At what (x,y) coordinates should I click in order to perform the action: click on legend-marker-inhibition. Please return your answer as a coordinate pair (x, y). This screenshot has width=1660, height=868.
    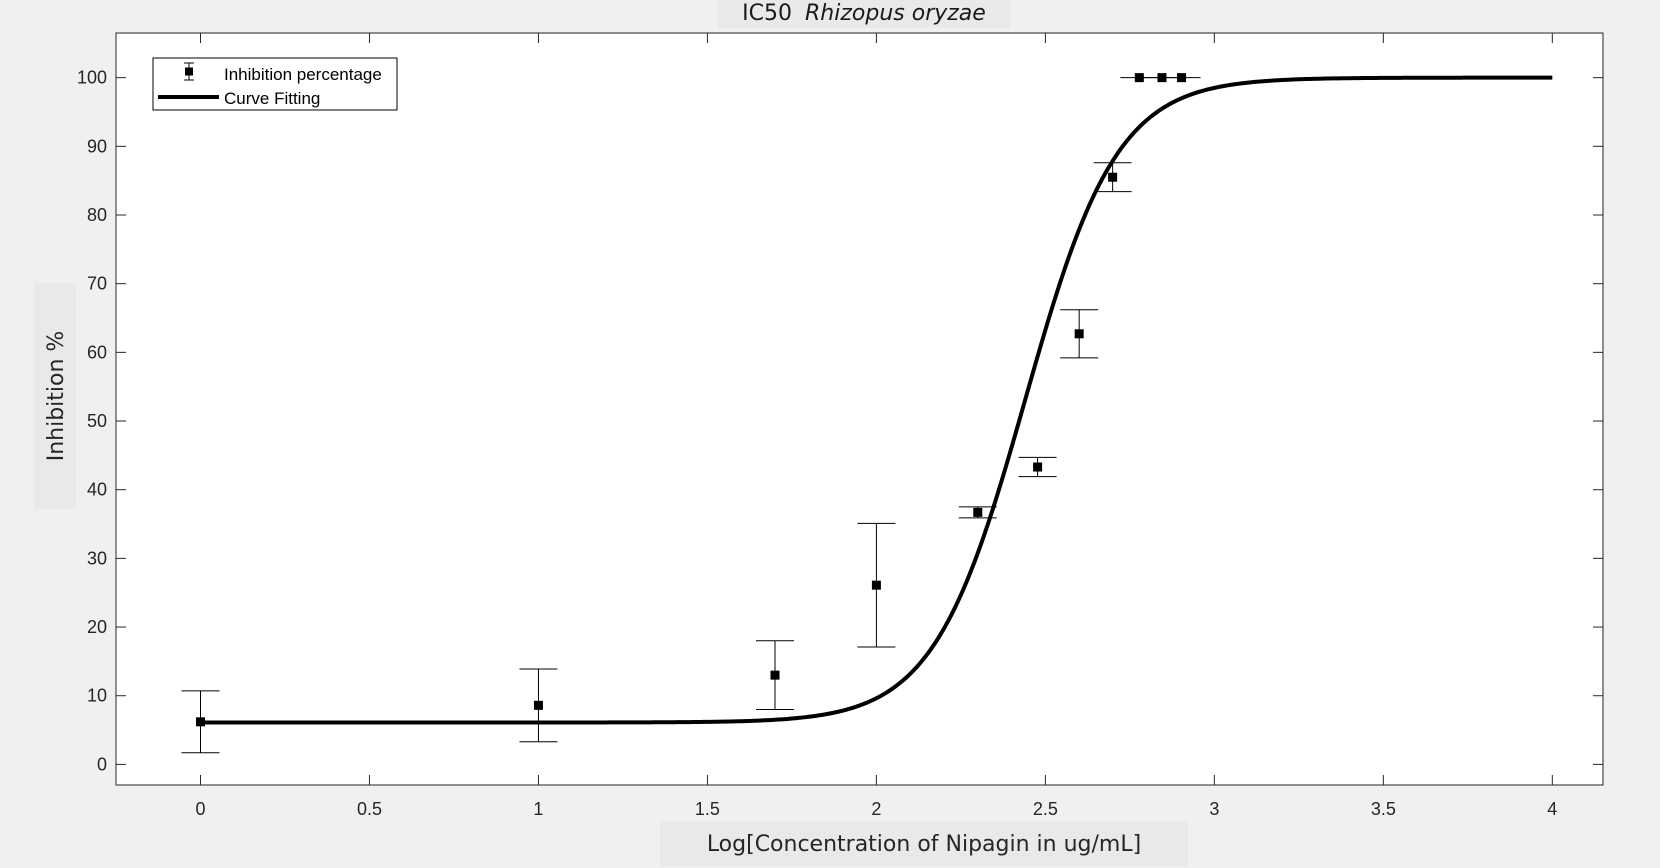
    Looking at the image, I should click on (189, 71).